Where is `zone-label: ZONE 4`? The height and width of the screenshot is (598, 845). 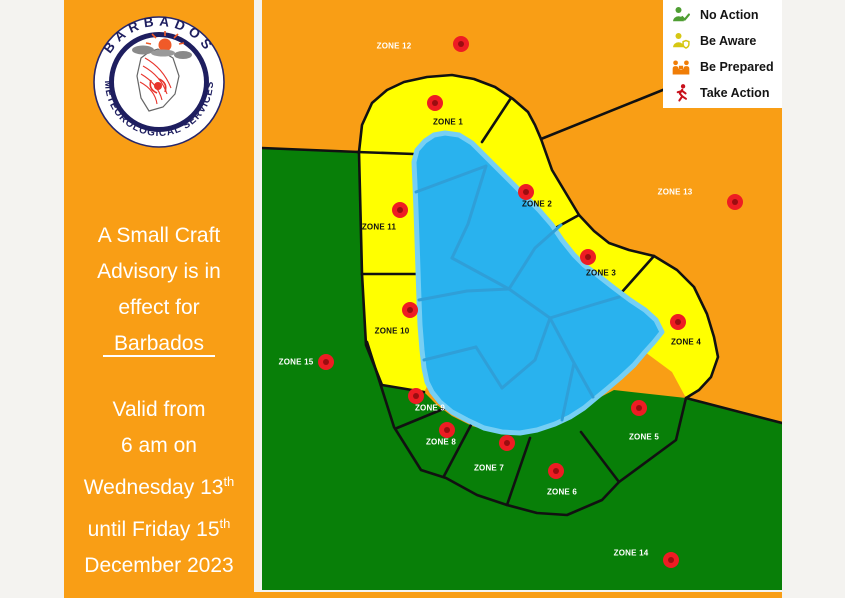
zone-label: ZONE 4 is located at coordinates (686, 342).